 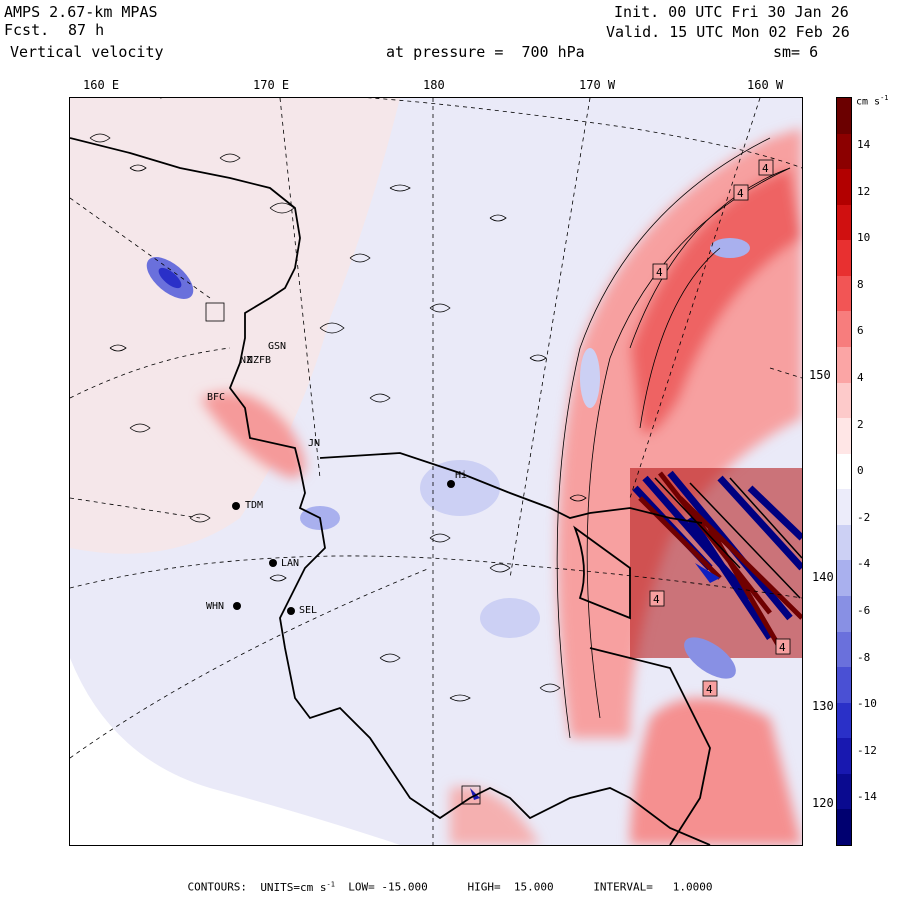 I want to click on interval-value: INTERVAL= 1.0000, so click(x=653, y=887).